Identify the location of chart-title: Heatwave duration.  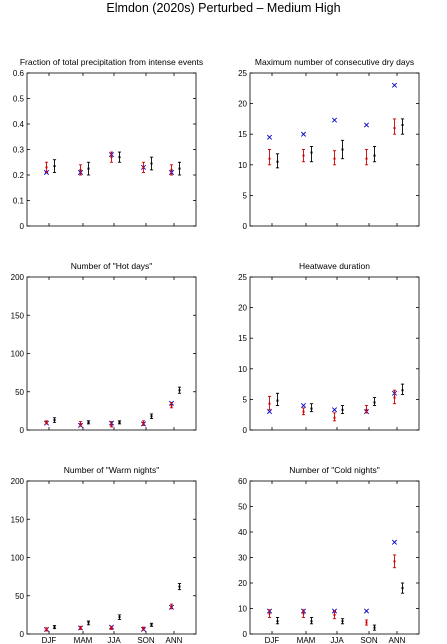
(334, 266).